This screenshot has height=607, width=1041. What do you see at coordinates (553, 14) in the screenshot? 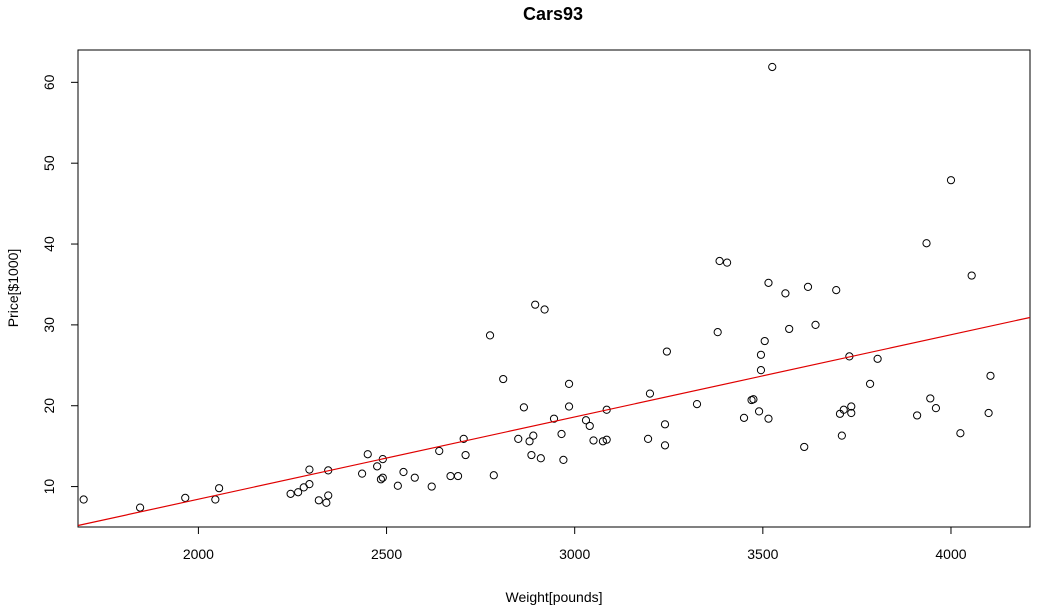
I see `chart-title: Cars93` at bounding box center [553, 14].